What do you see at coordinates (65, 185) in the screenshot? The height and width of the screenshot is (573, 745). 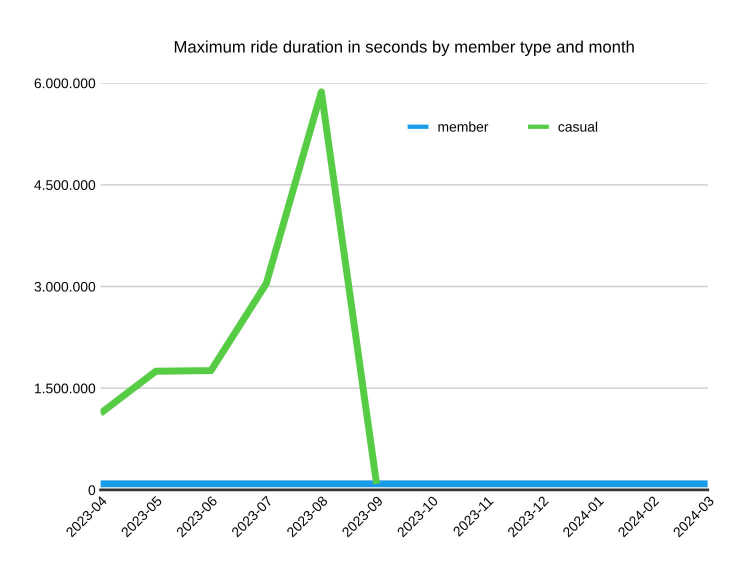 I see `y-tick-label: 4.500.000` at bounding box center [65, 185].